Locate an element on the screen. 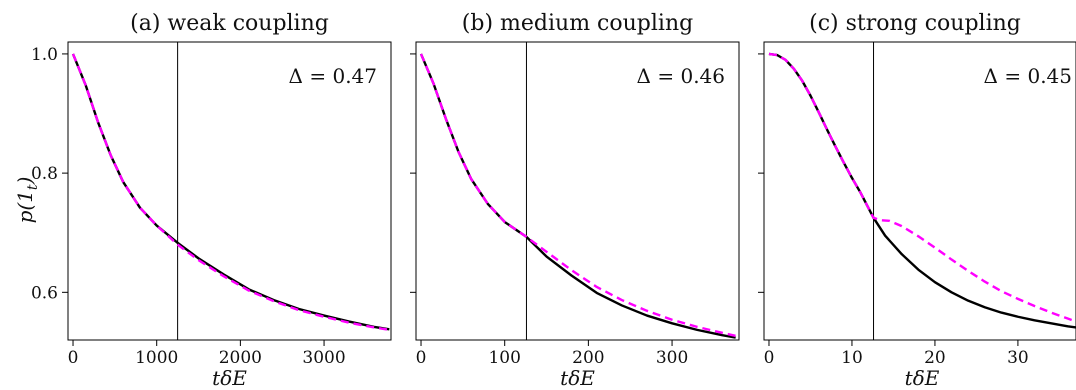  chart-title: (a) weak coupling is located at coordinates (229, 23).